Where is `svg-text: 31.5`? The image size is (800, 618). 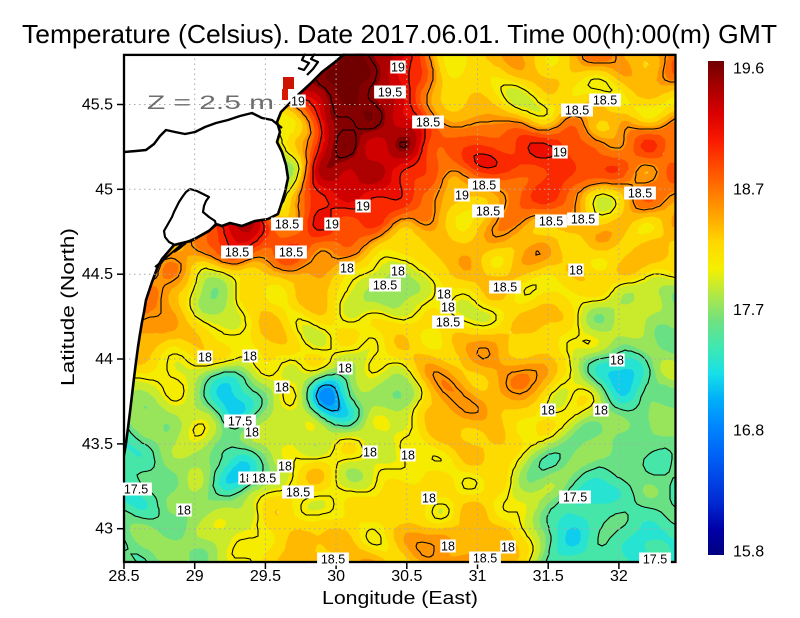 svg-text: 31.5 is located at coordinates (548, 576).